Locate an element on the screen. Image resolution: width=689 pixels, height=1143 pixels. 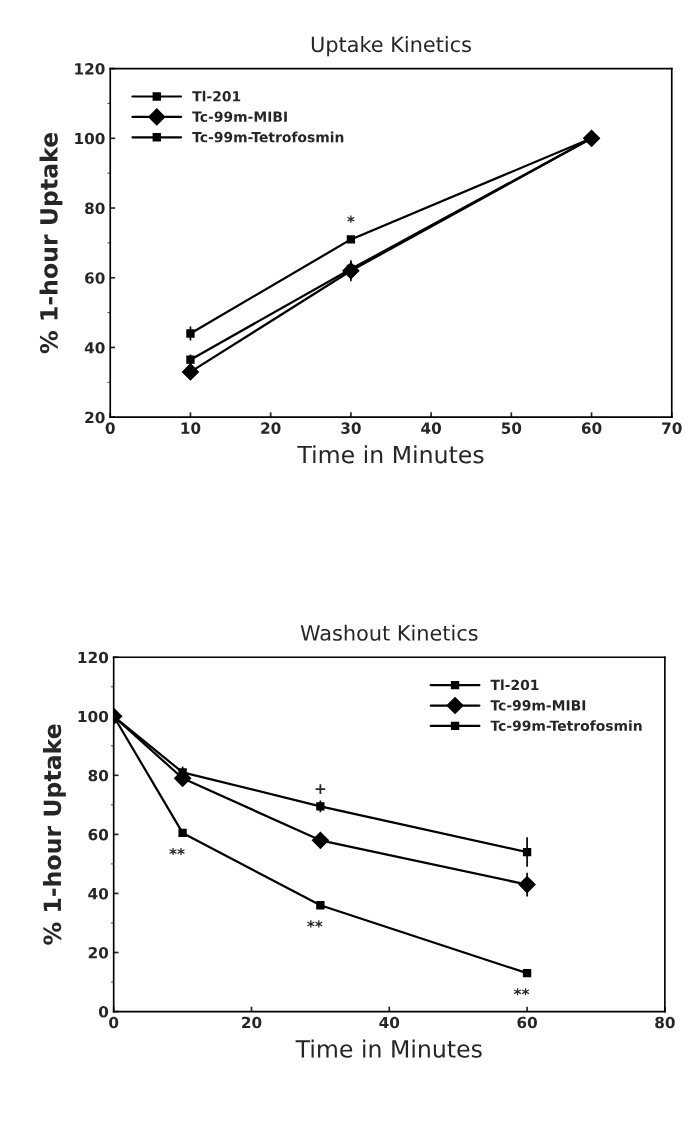
x-tick-label: 10 is located at coordinates (191, 428).